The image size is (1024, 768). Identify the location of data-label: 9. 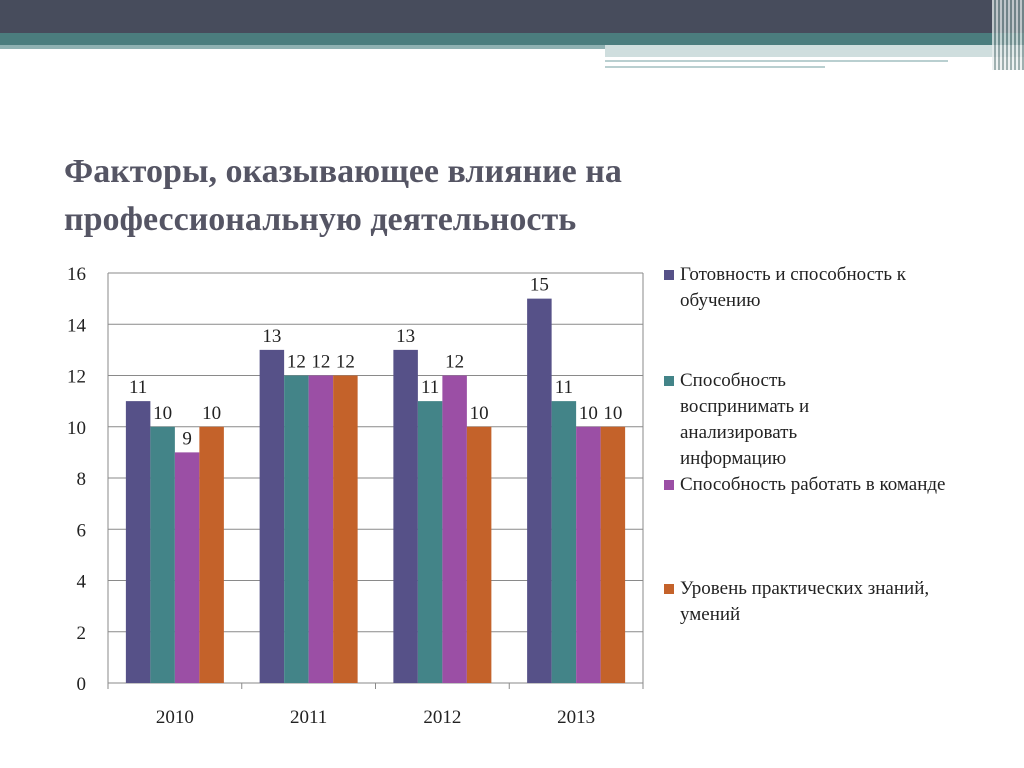
(187, 438).